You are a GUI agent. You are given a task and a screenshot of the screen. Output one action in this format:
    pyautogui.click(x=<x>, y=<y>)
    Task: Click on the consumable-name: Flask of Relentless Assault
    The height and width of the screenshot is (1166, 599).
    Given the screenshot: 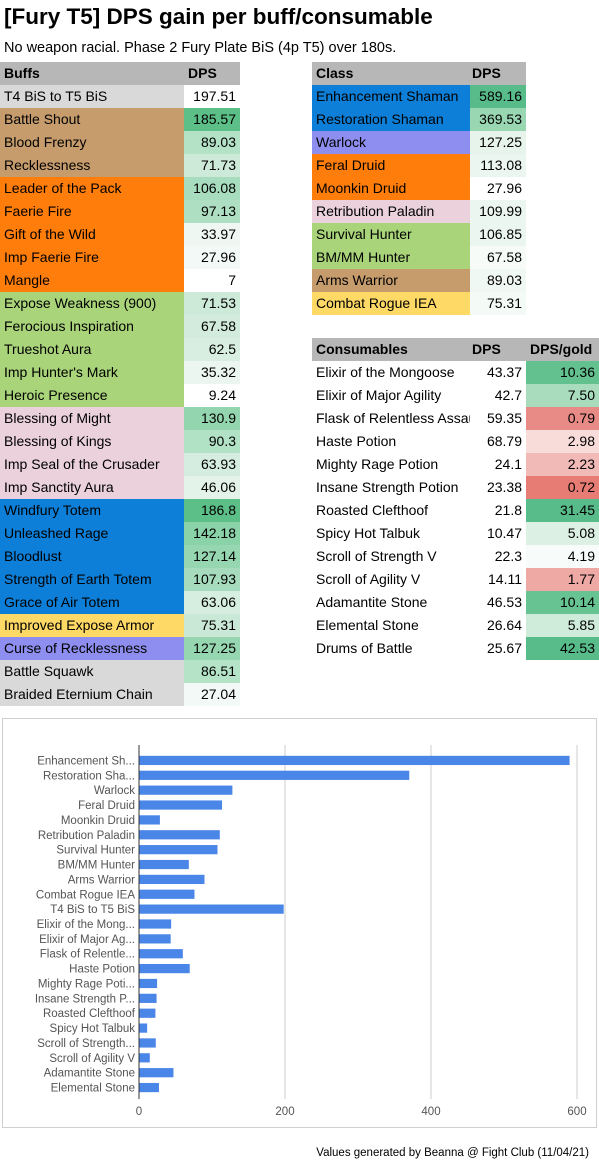 What is the action you would take?
    pyautogui.click(x=393, y=418)
    